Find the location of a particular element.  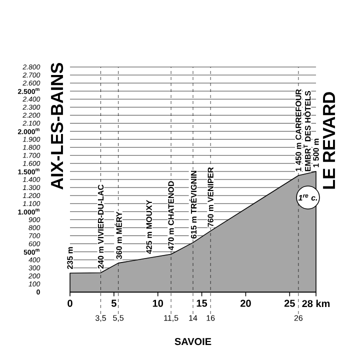

text: AIX-LES-BAINS is located at coordinates (57, 126).